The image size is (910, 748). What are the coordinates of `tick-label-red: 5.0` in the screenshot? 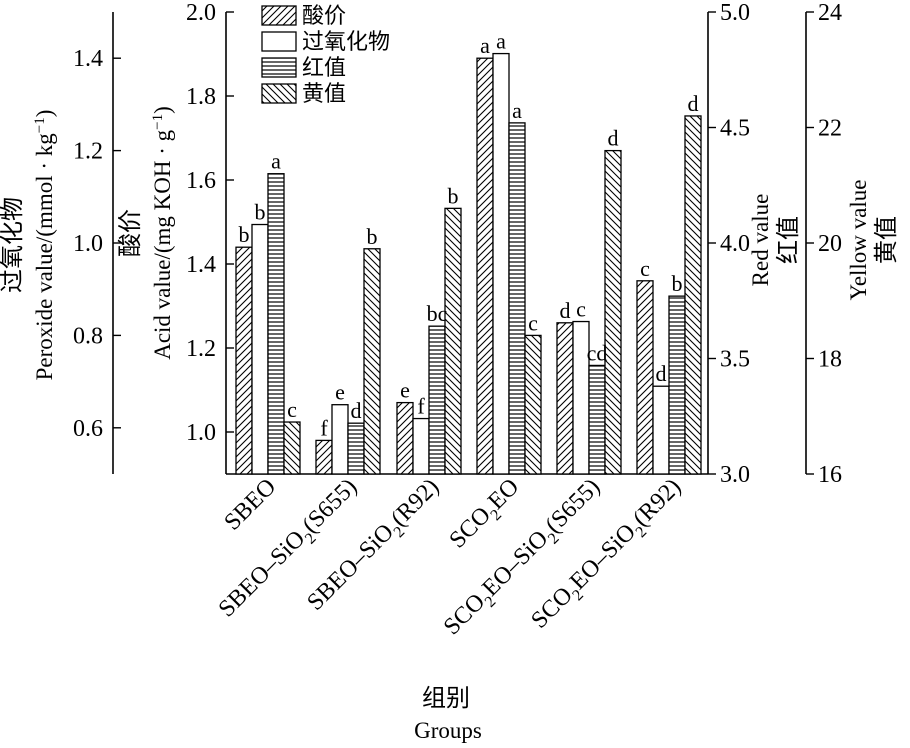 It's located at (735, 13).